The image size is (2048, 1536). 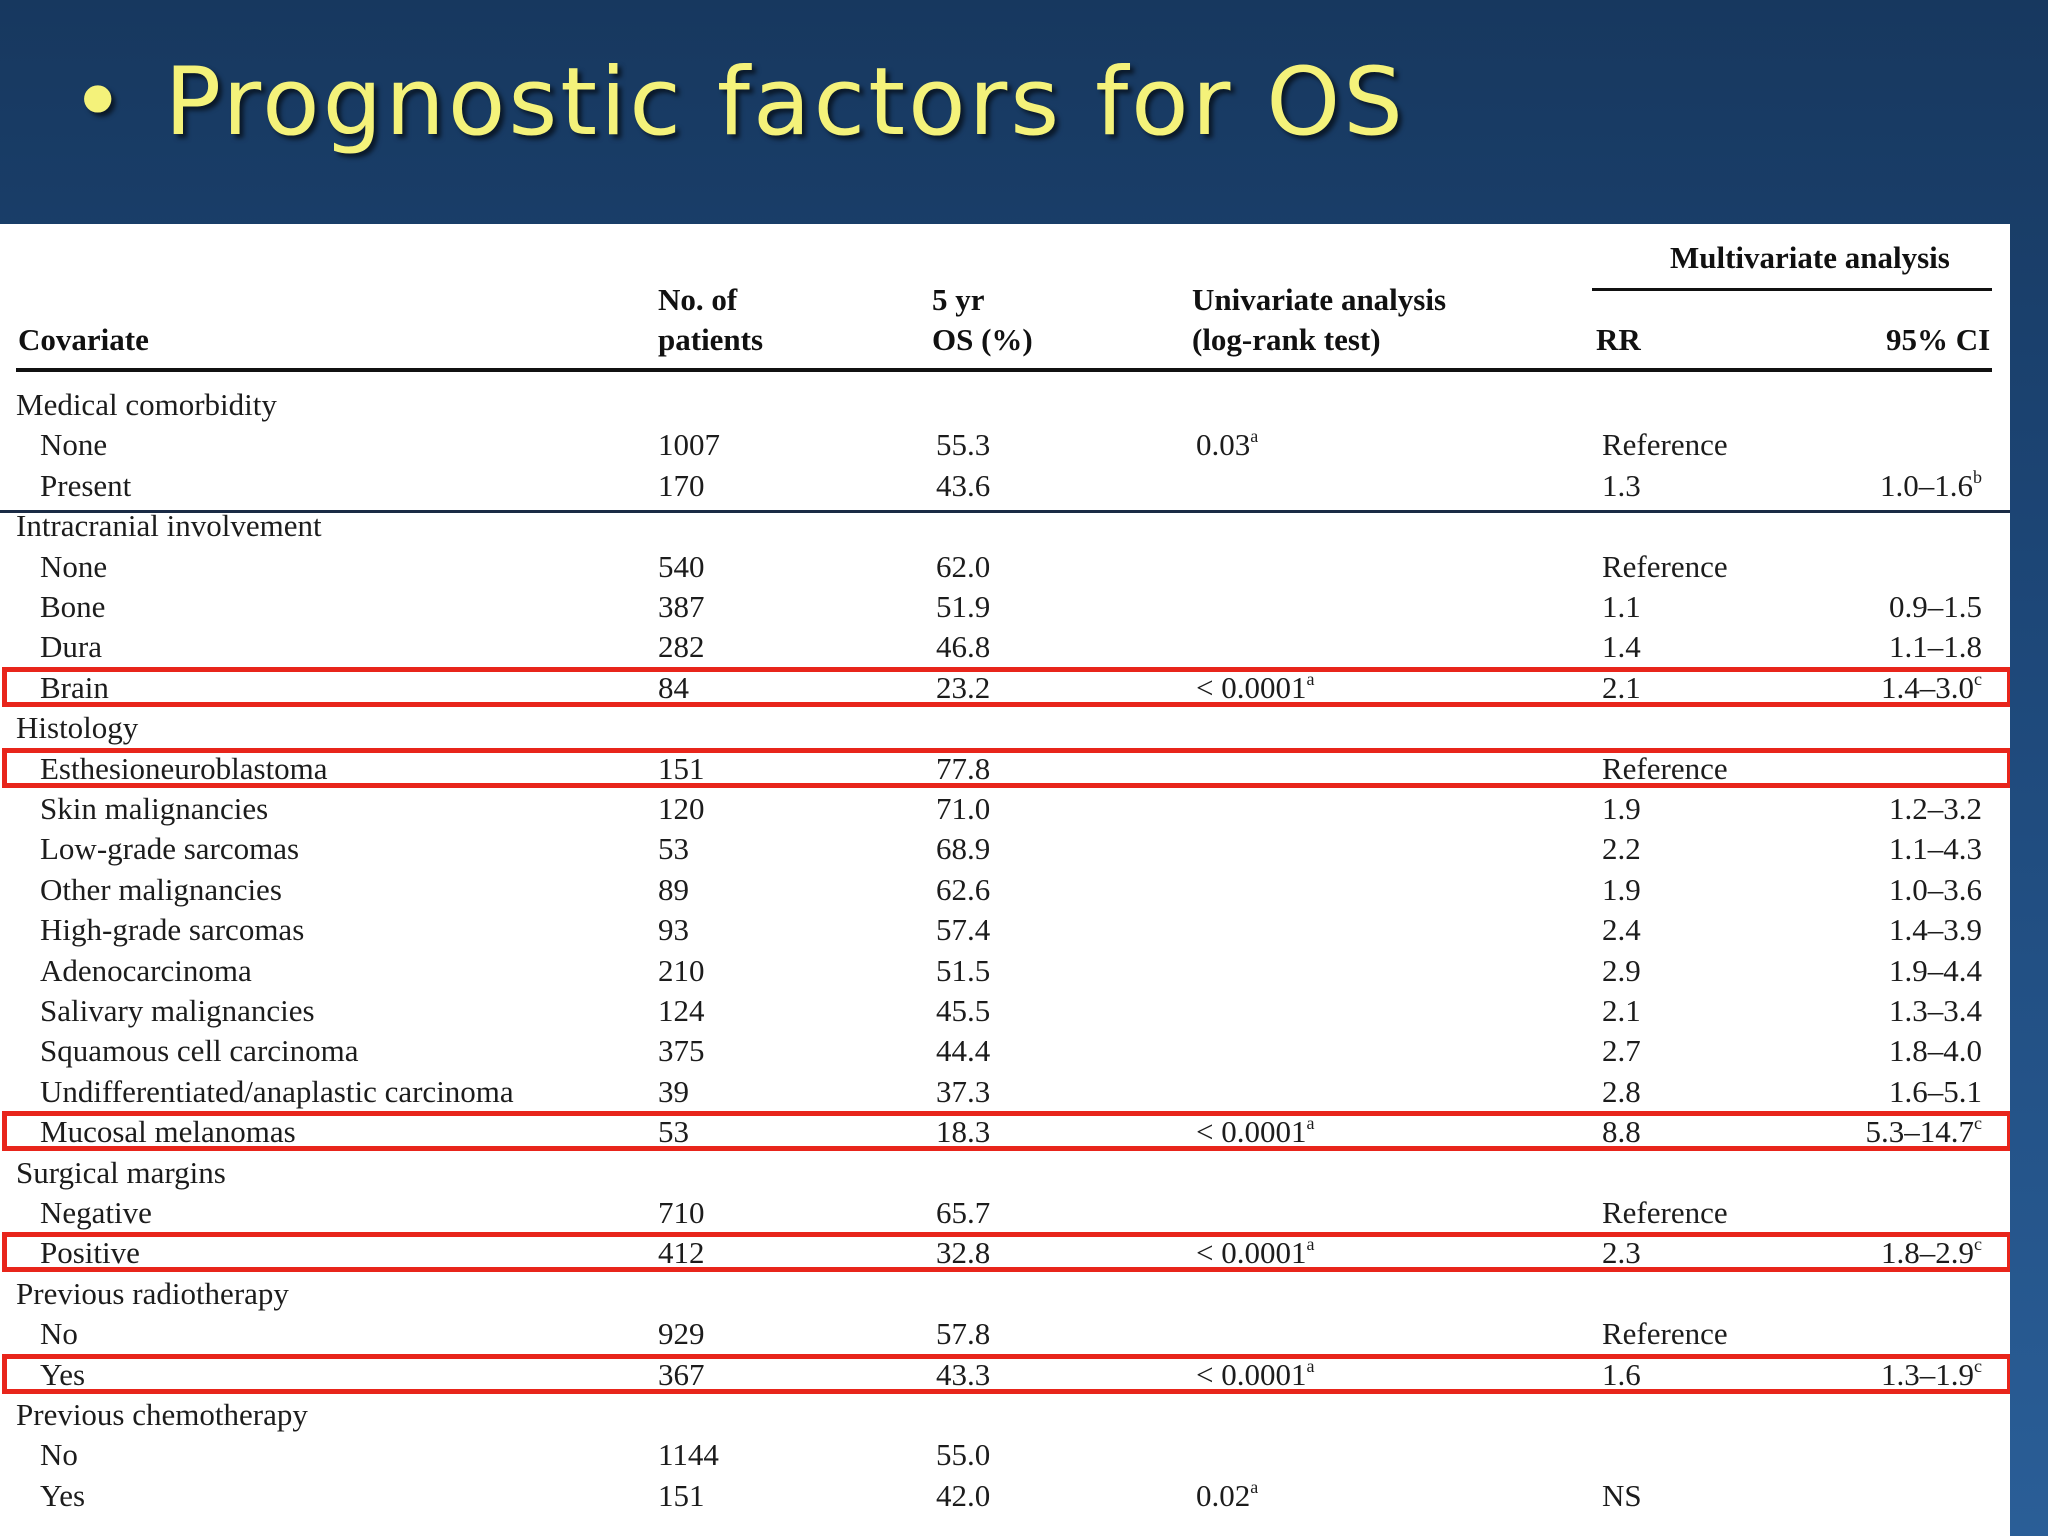 What do you see at coordinates (1005, 487) in the screenshot?
I see `table-row: Present 170 43.6 1.3 1.0–1.6b` at bounding box center [1005, 487].